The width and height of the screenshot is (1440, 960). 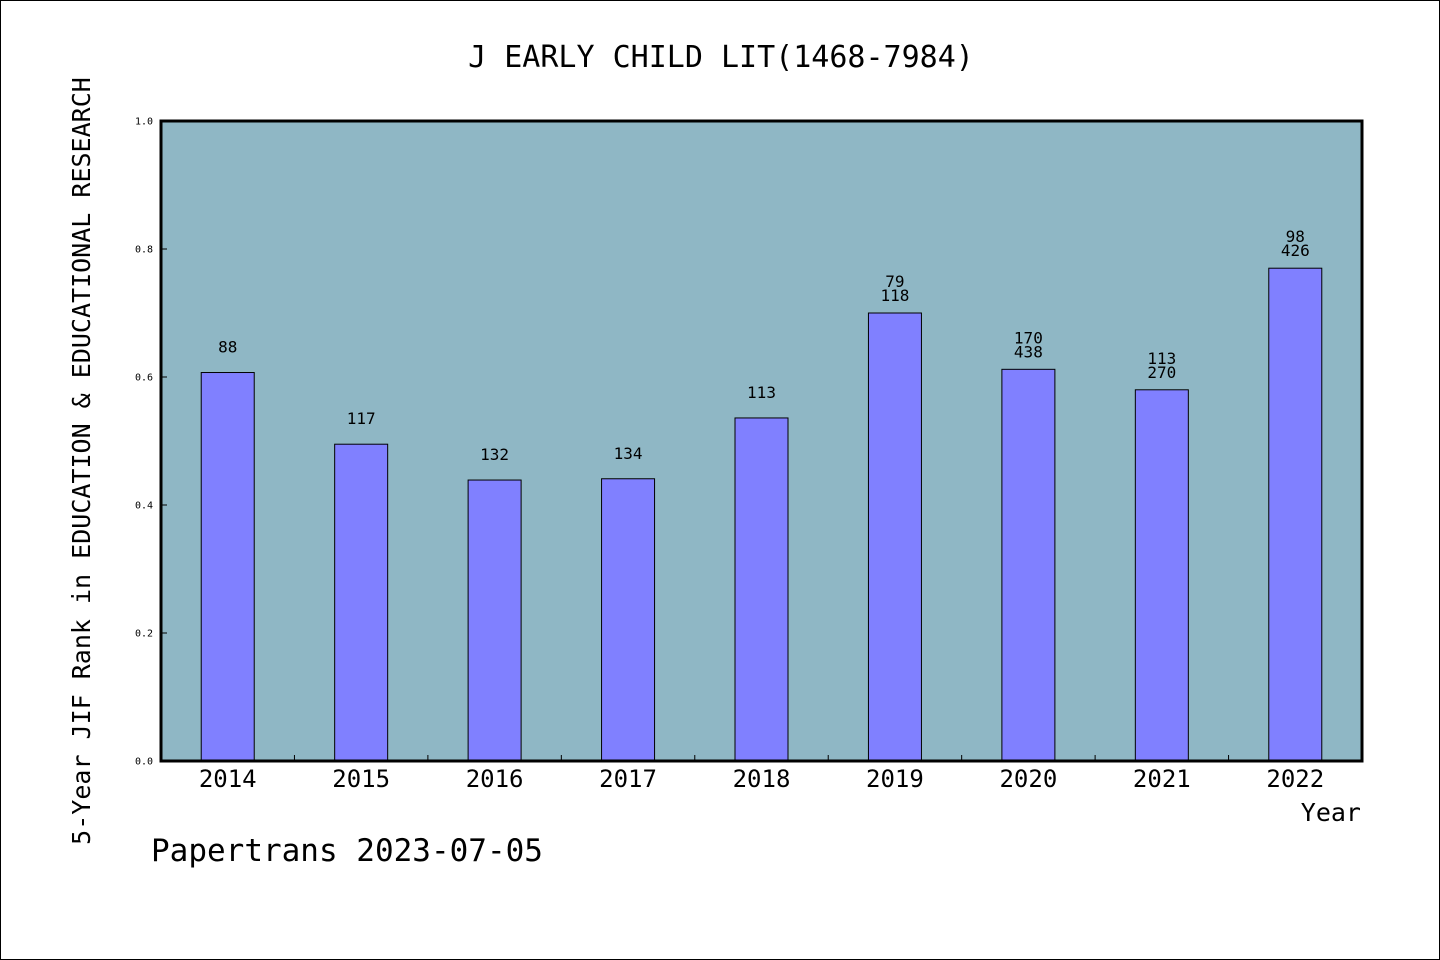 I want to click on bar-2014, so click(x=227, y=567).